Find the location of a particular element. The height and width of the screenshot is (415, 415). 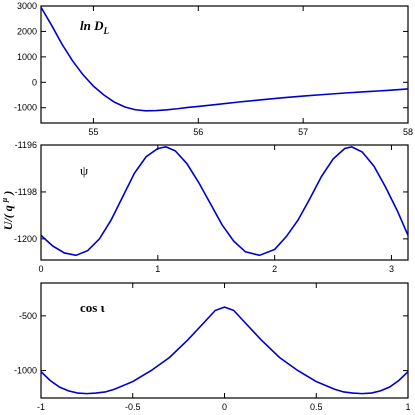

y-axis-label: U/( q μ ) is located at coordinates (7, 210).